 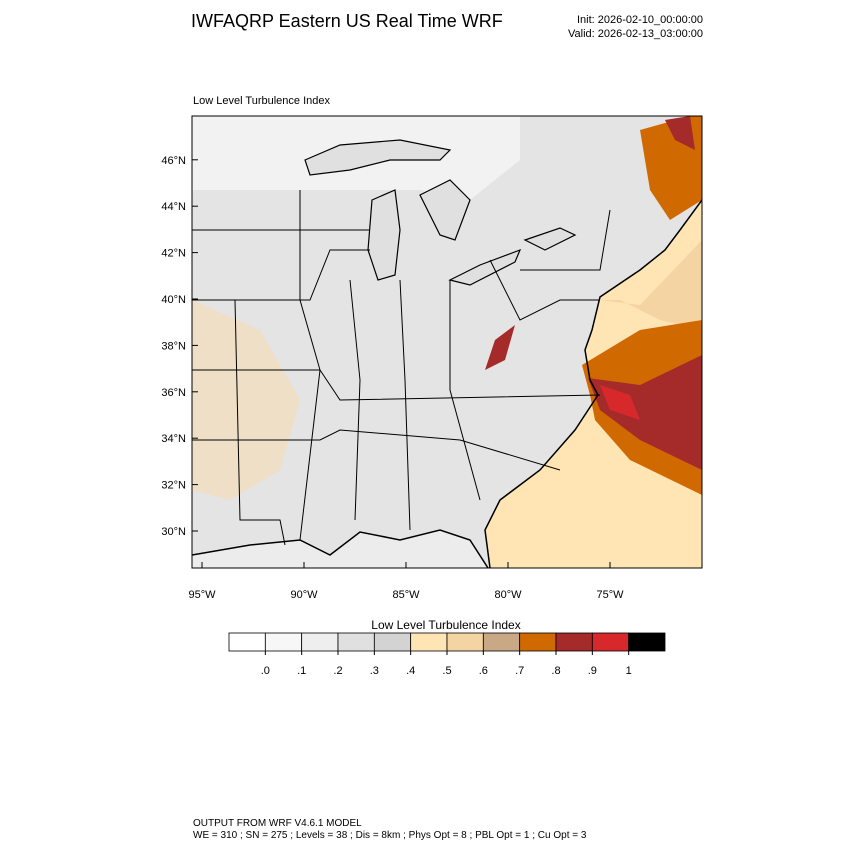 What do you see at coordinates (374, 671) in the screenshot?
I see `colorbar-tick-label: .3` at bounding box center [374, 671].